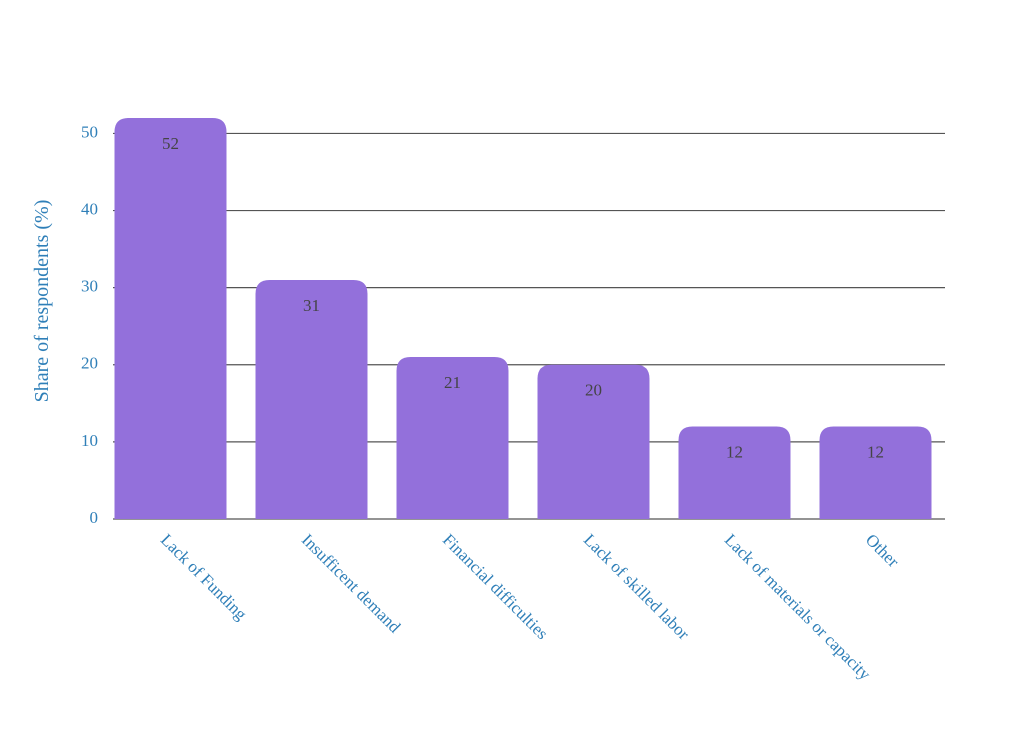 The image size is (1024, 731). Describe the element at coordinates (42, 301) in the screenshot. I see `y-axis-label: Share of respondents (%)` at that location.